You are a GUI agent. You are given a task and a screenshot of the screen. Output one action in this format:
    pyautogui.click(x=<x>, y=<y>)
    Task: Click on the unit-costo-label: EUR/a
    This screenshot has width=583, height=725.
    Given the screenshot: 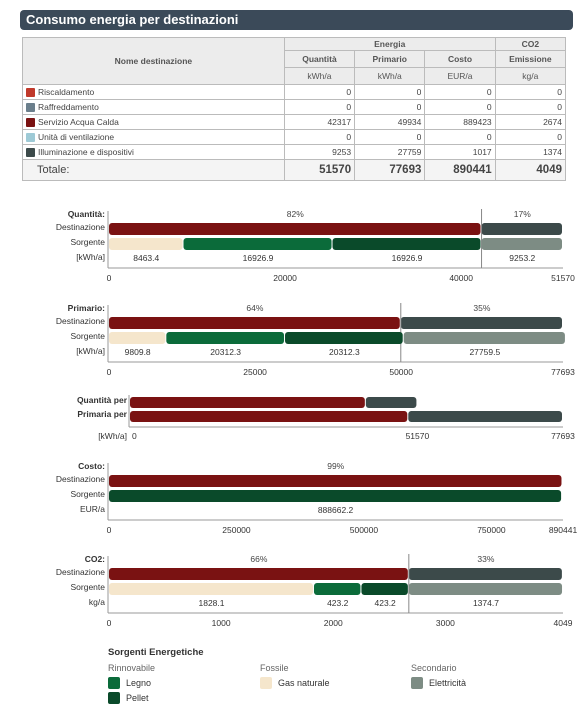 What is the action you would take?
    pyautogui.click(x=460, y=76)
    